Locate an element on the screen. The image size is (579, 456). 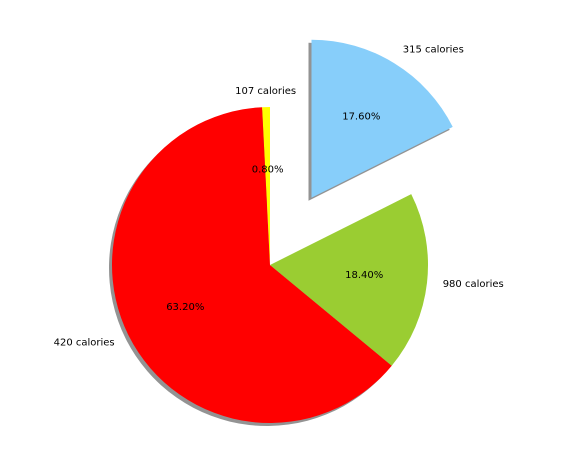
slice-label-315-calories: 315 calories is located at coordinates (433, 49).